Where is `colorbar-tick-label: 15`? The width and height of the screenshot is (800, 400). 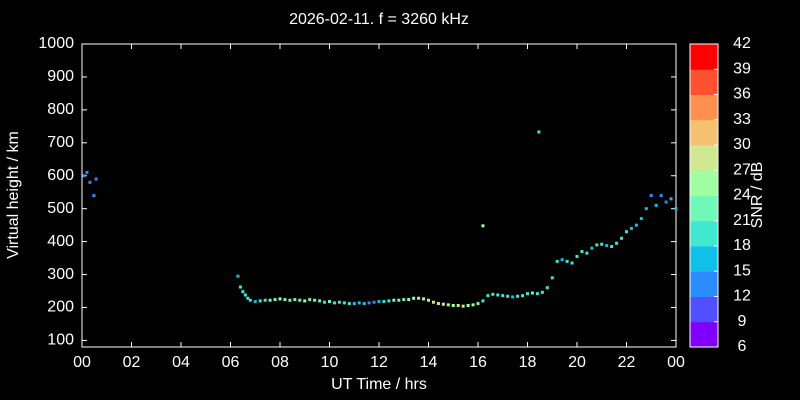
colorbar-tick-label: 15 is located at coordinates (742, 270).